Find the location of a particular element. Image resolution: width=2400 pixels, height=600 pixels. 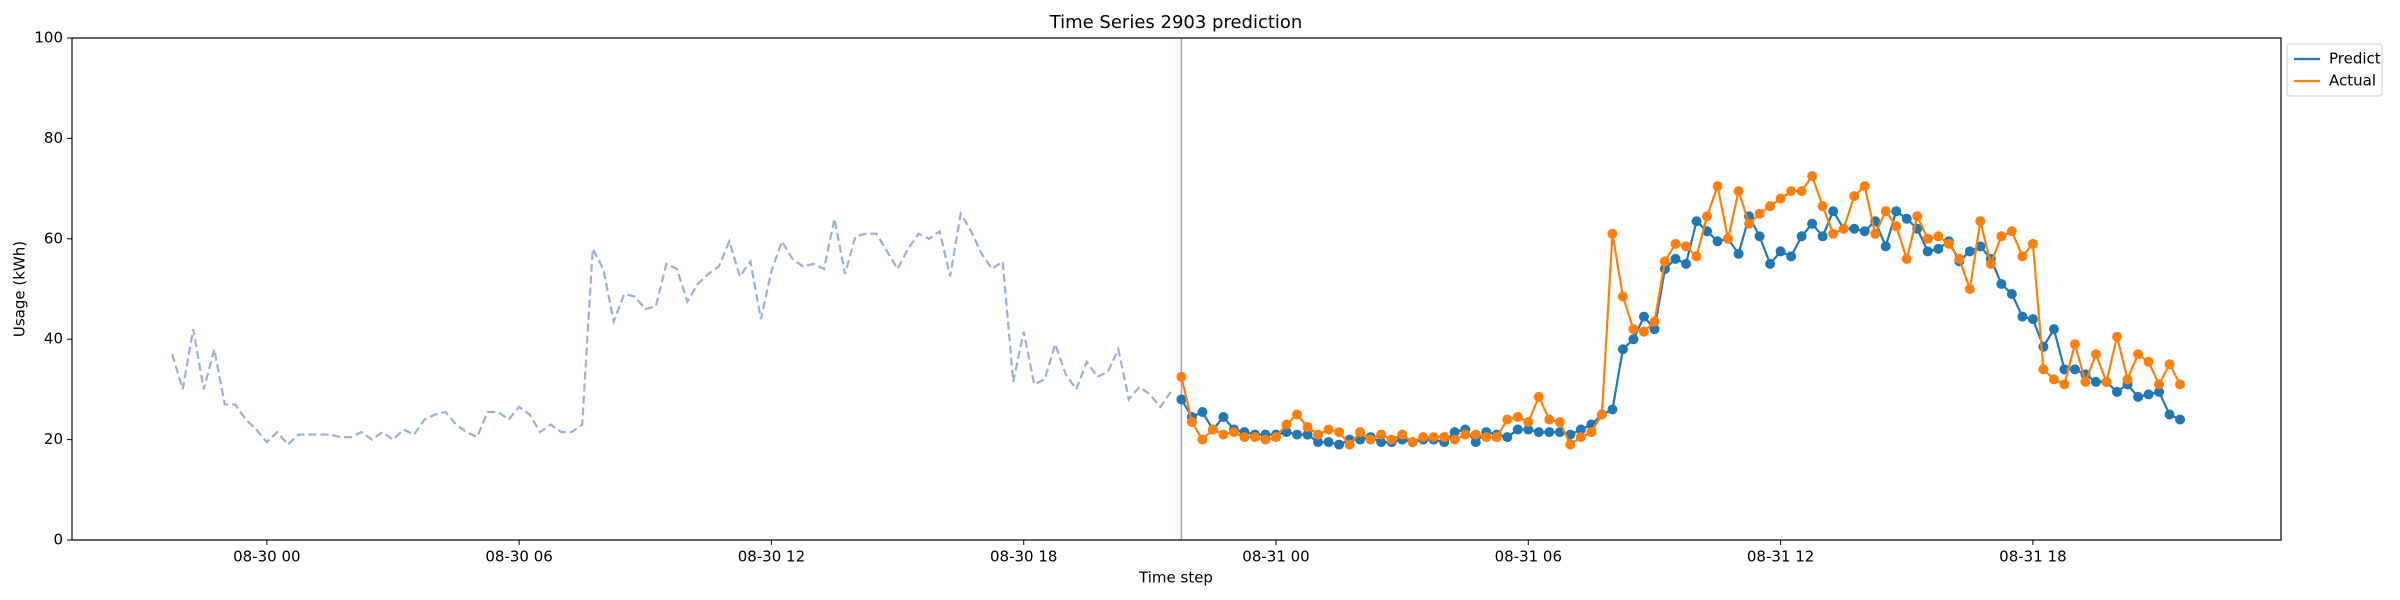

y-tick-label: 0 is located at coordinates (58, 540).